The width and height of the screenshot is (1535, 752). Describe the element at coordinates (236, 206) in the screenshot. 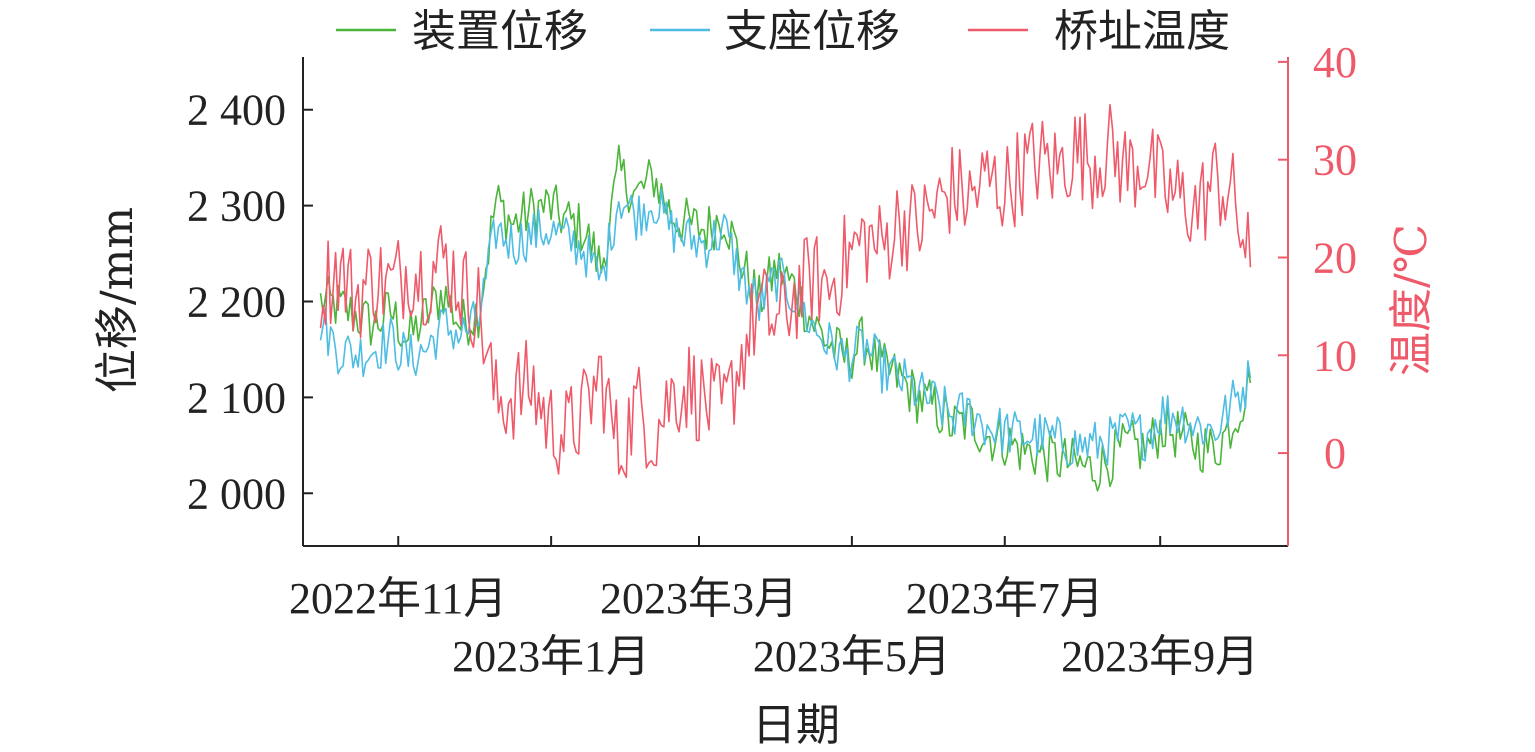

I see `y-left-tick-label: 2 300` at that location.